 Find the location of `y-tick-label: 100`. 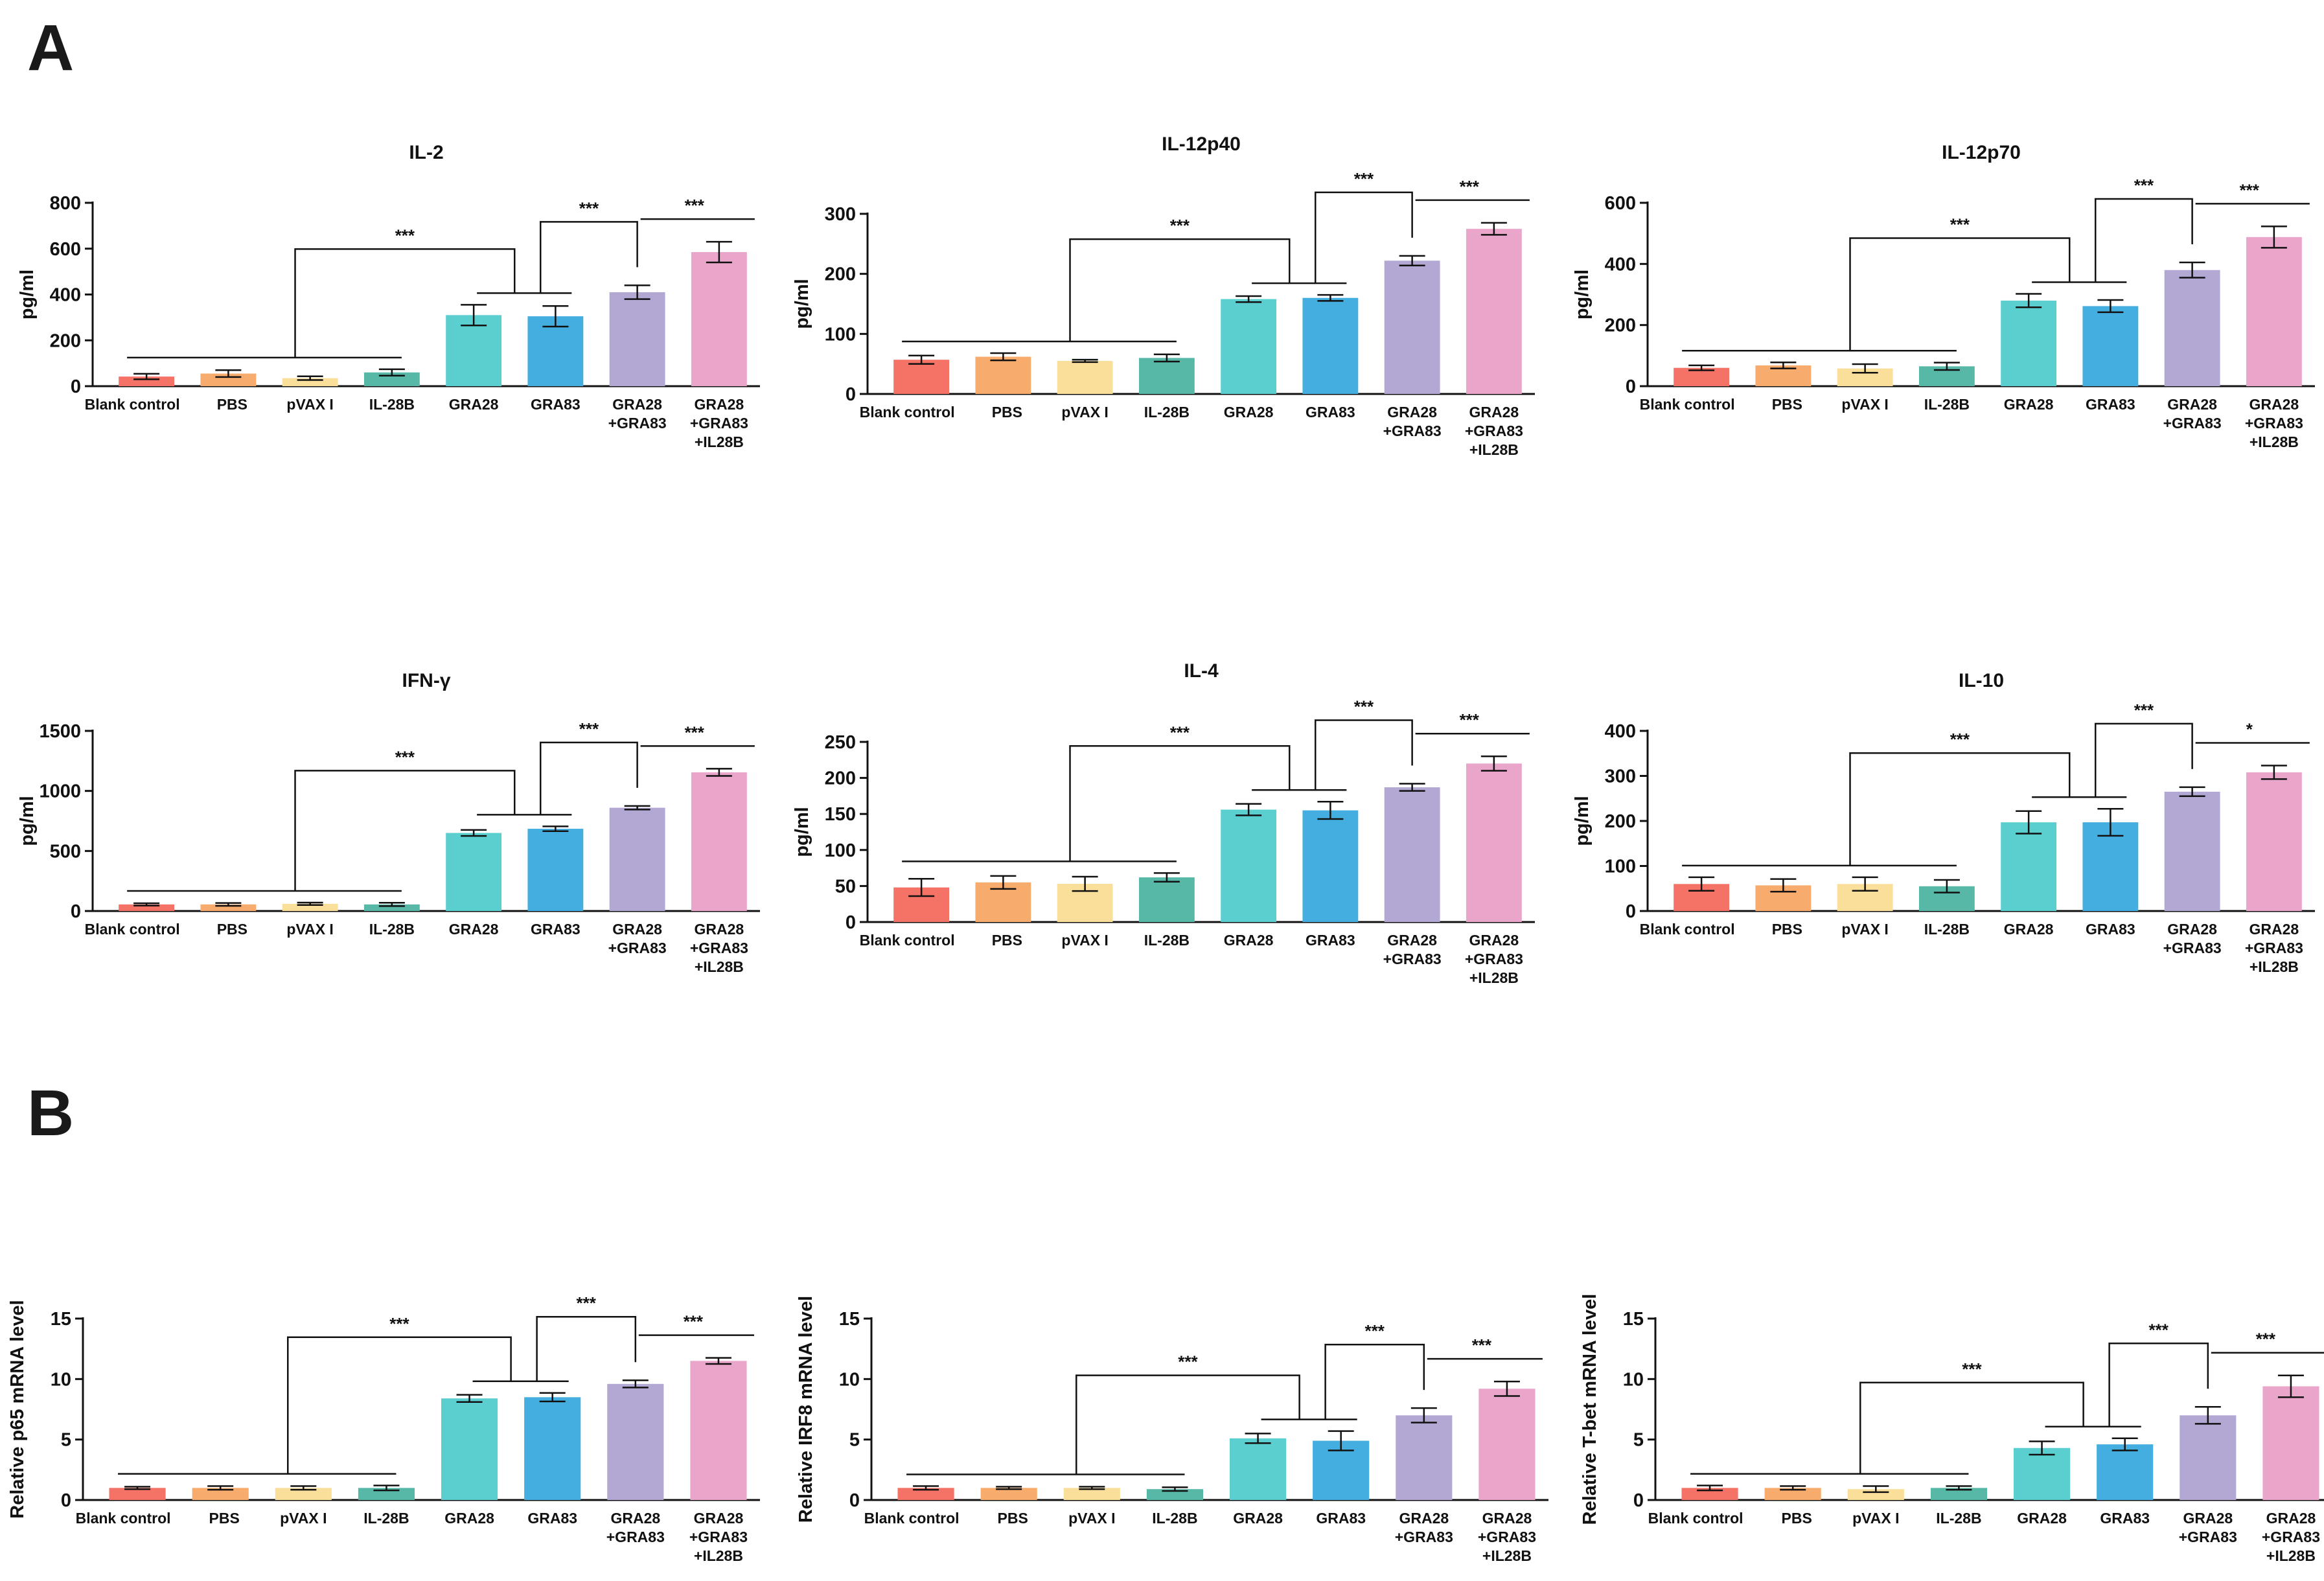

y-tick-label: 100 is located at coordinates (1620, 867).